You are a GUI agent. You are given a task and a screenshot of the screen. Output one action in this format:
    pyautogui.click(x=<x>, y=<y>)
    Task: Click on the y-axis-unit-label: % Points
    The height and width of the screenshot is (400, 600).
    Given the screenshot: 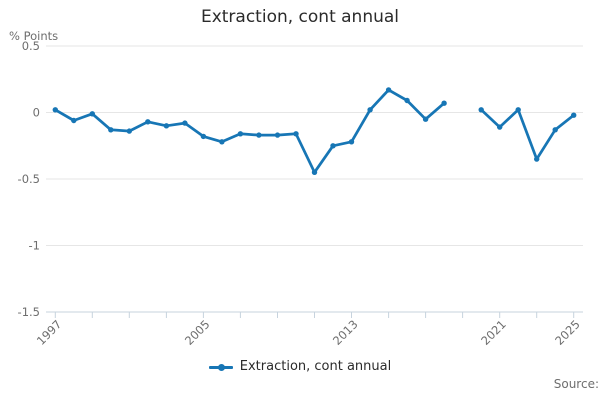 What is the action you would take?
    pyautogui.click(x=34, y=36)
    